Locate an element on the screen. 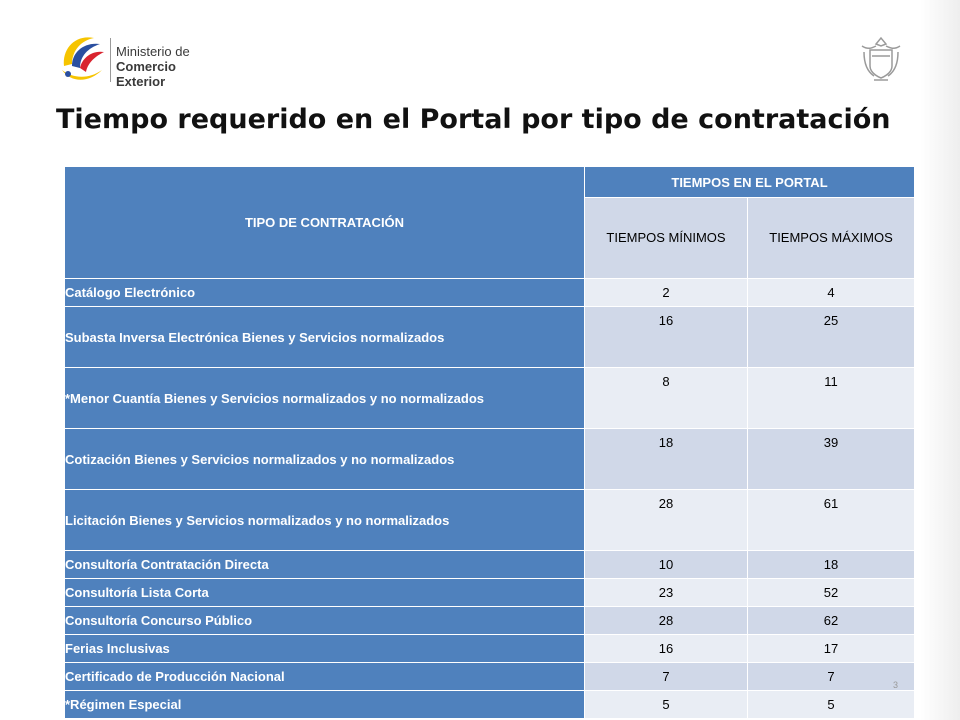 The image size is (960, 720). right-edge-band is located at coordinates (940, 360).